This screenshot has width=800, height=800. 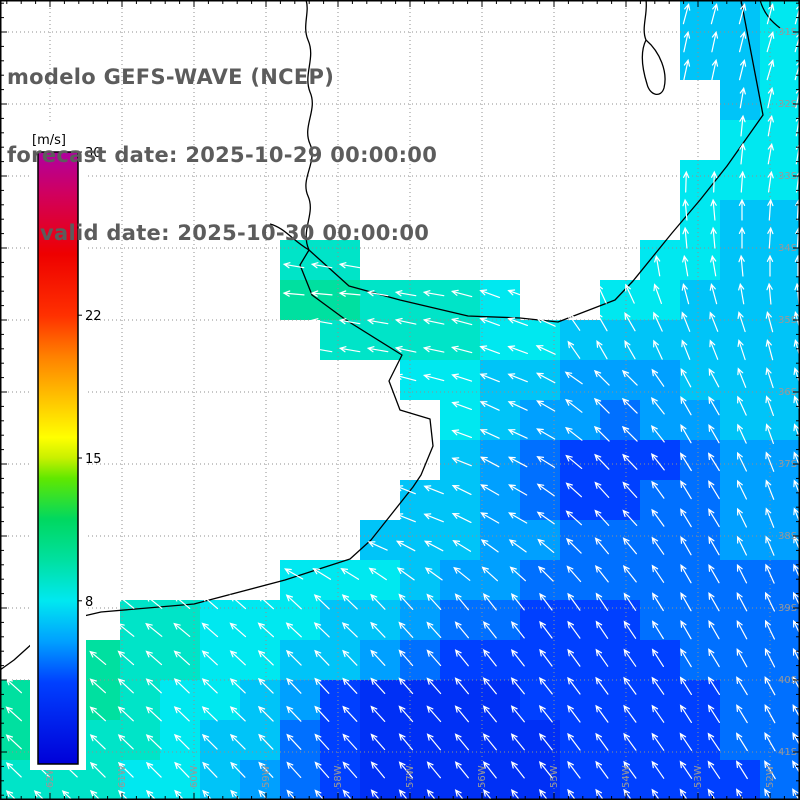 What do you see at coordinates (410, 776) in the screenshot?
I see `lon-label: 57W` at bounding box center [410, 776].